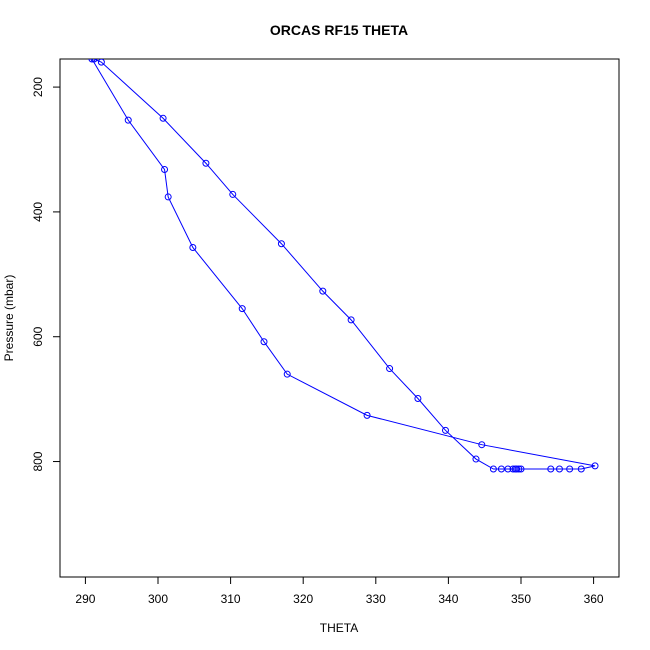 Image resolution: width=650 pixels, height=650 pixels. What do you see at coordinates (9, 318) in the screenshot?
I see `y-axis-label: Pressure (mbar)` at bounding box center [9, 318].